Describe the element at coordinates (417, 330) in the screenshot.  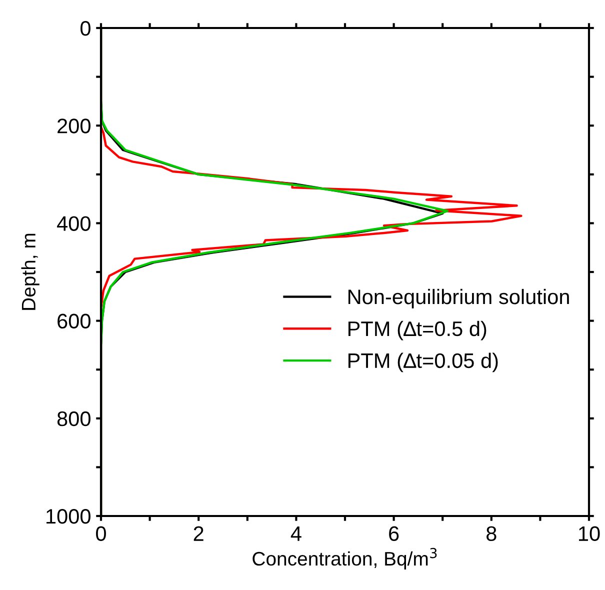
I see `legend-label: PTM (∆t=0.5 d)` at that location.